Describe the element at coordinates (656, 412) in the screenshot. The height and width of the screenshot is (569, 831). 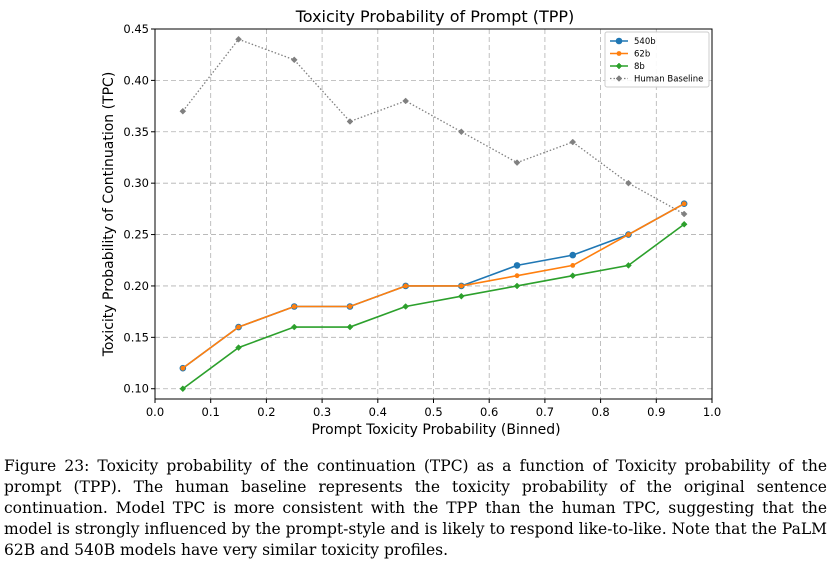
I see `x-tick-label: 0.9` at that location.